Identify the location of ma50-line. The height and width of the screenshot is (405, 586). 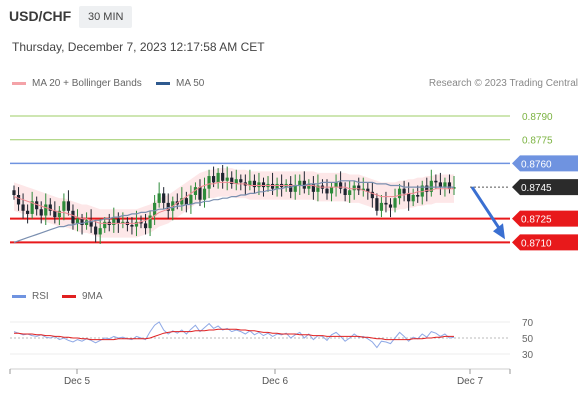
(233, 211).